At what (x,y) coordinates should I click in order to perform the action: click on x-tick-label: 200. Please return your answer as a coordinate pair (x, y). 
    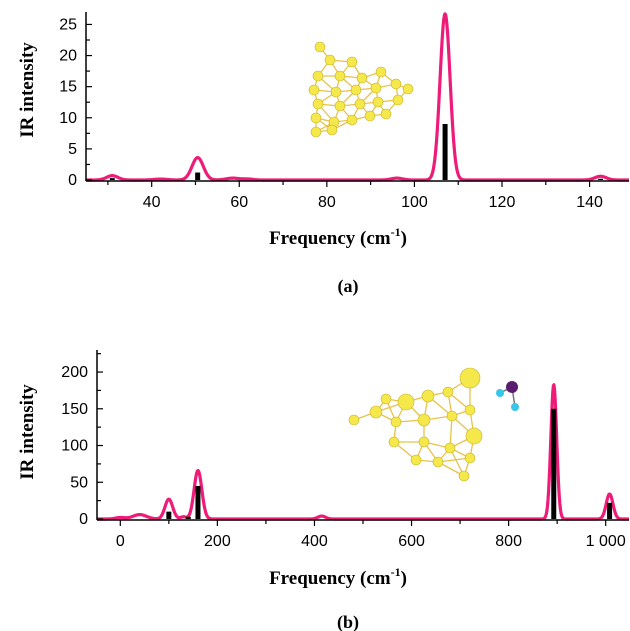
    Looking at the image, I should click on (217, 541).